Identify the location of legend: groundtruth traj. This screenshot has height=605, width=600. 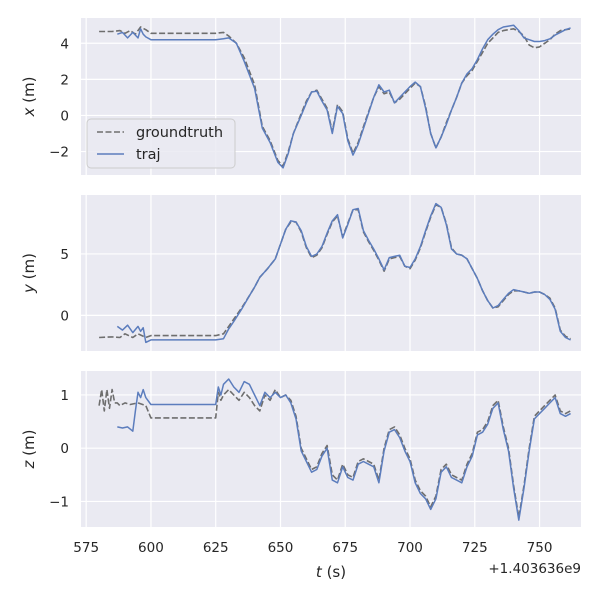
(161, 143).